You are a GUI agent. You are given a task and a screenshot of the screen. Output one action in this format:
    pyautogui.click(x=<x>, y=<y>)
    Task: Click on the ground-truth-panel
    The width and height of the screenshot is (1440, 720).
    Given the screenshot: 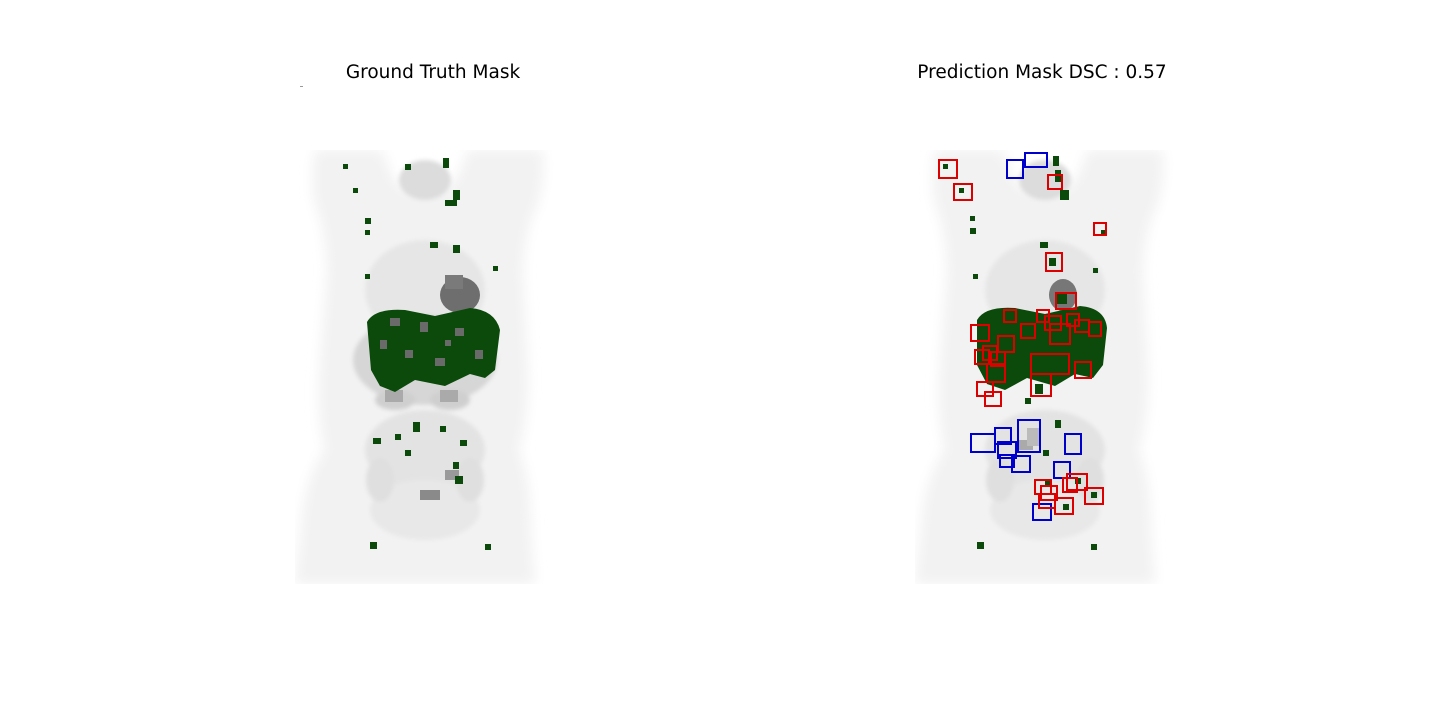 What is the action you would take?
    pyautogui.click(x=425, y=367)
    